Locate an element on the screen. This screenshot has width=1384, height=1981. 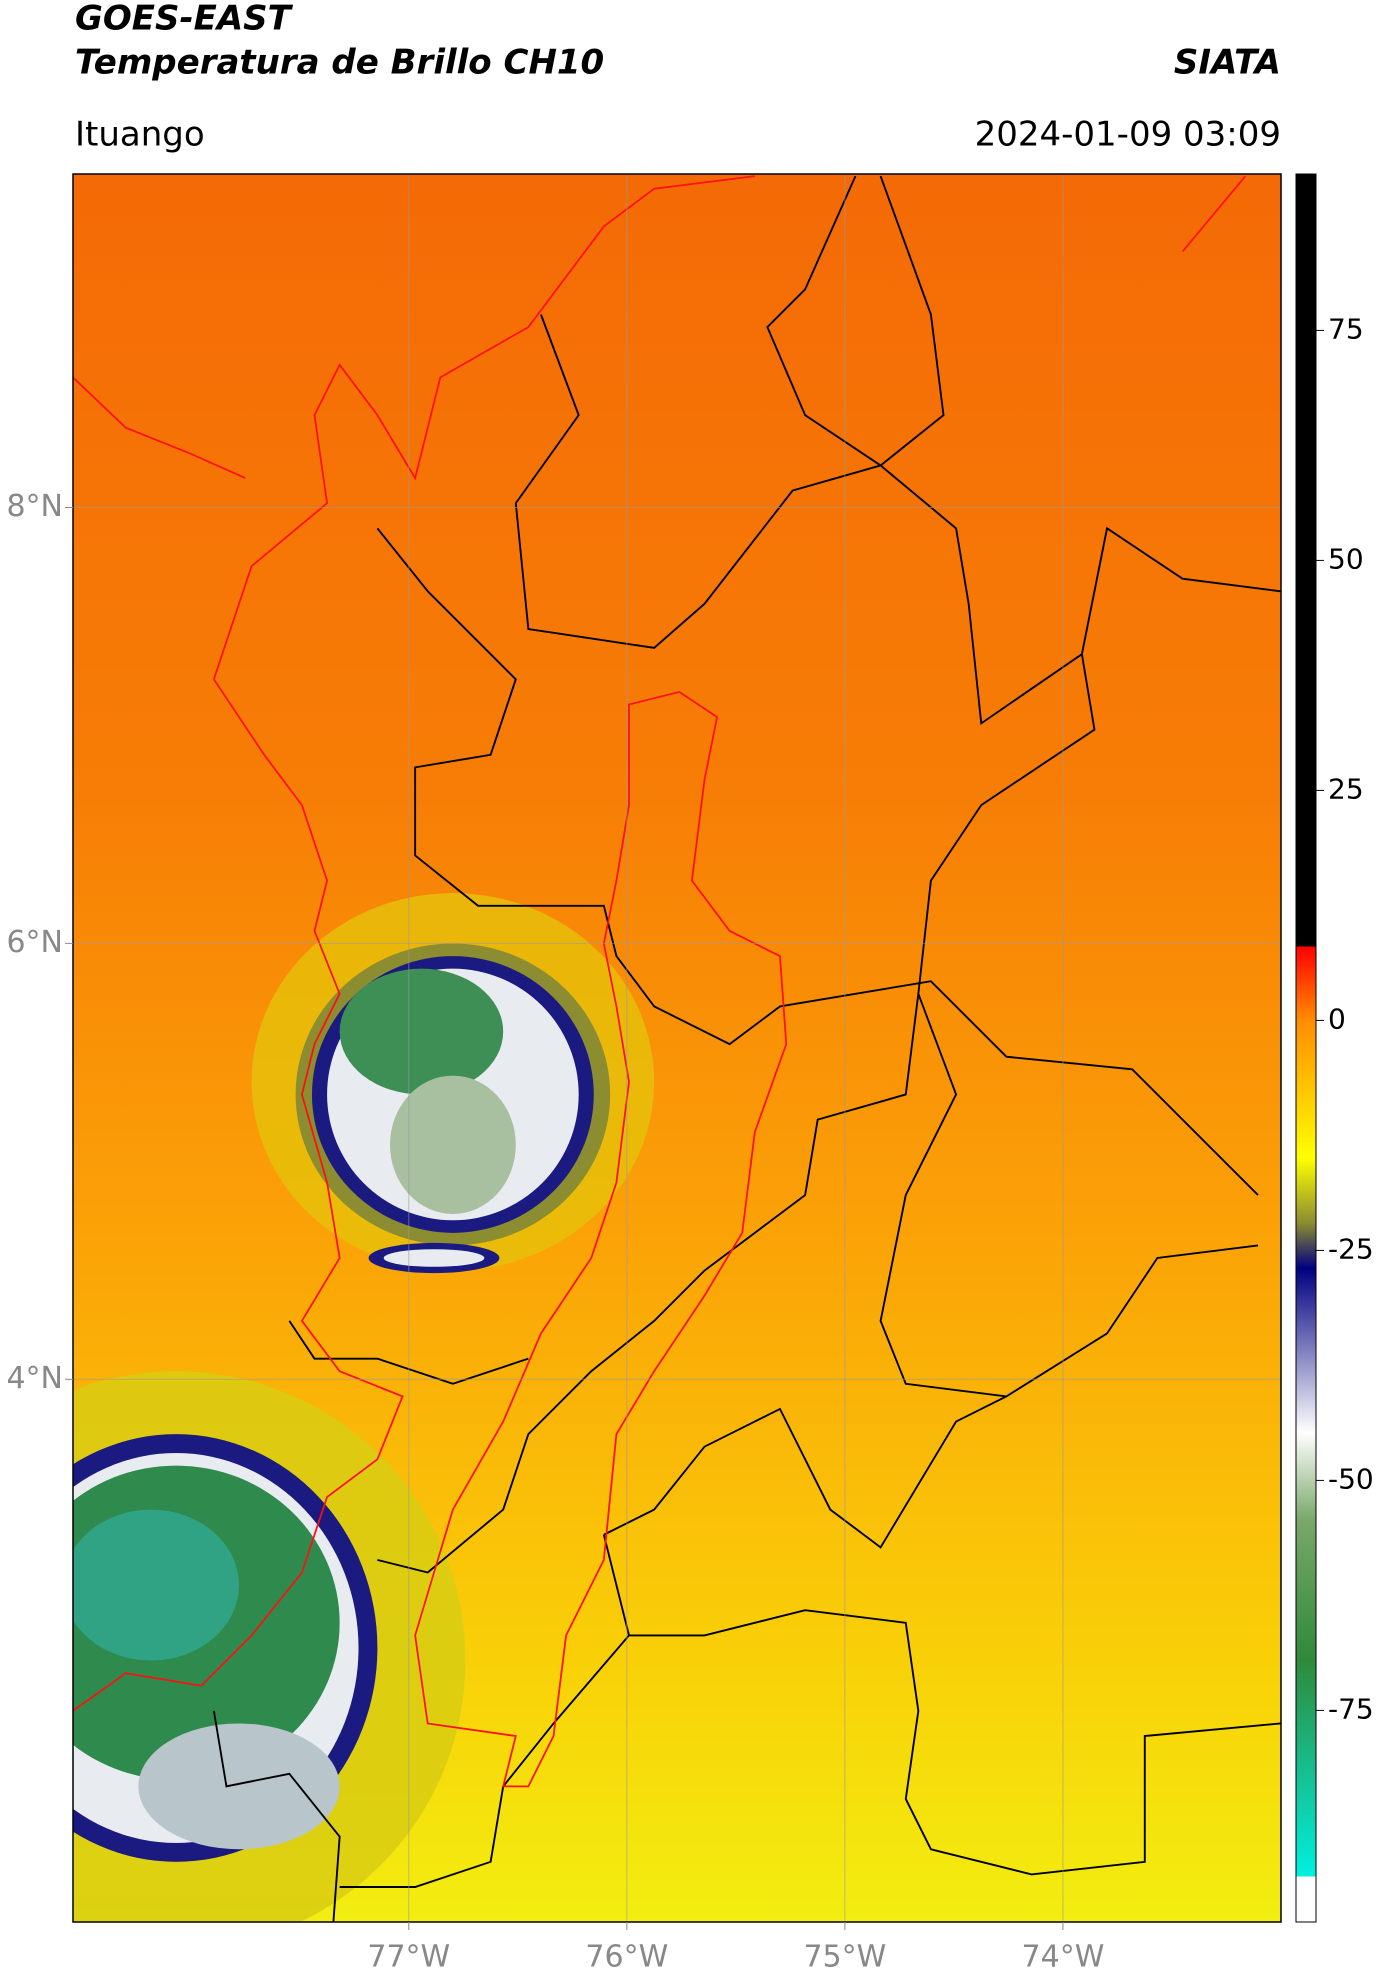
colorbar-tick-label: 0 is located at coordinates (1337, 1018).